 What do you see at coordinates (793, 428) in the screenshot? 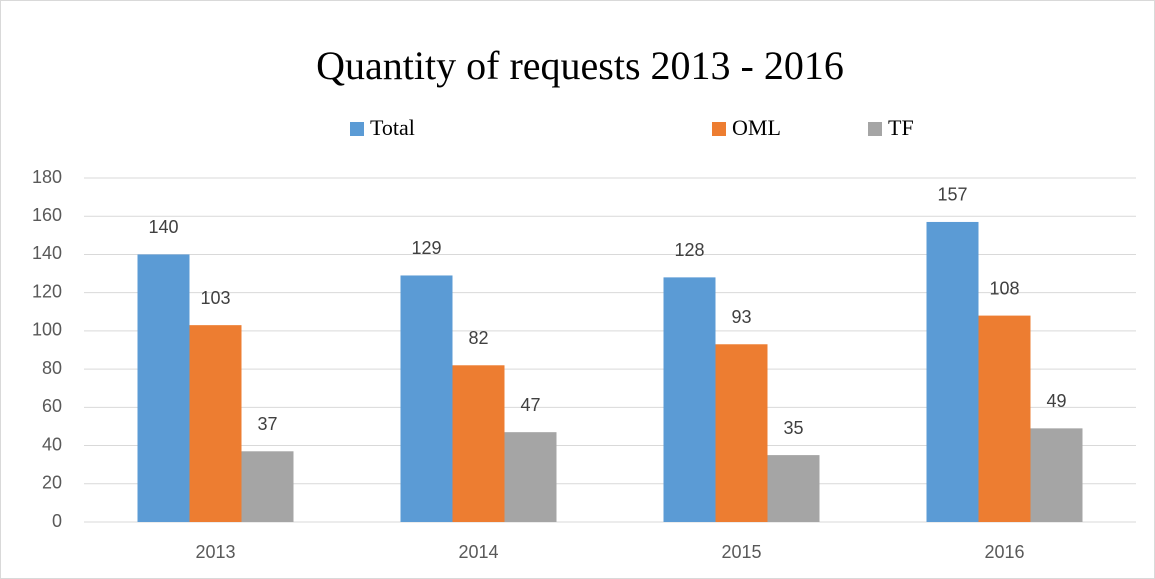
I see `data-label: 35` at bounding box center [793, 428].